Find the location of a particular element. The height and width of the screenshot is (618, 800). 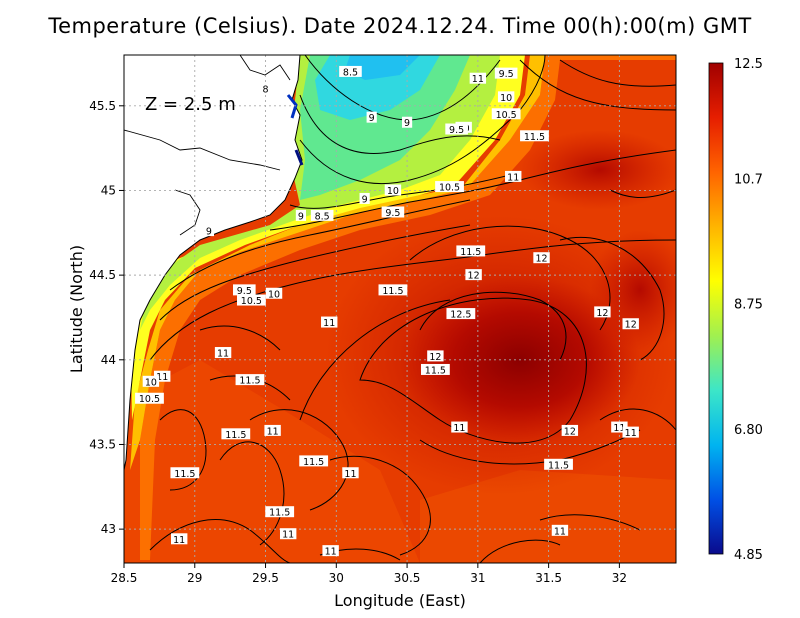

x-tick-label: 29 is located at coordinates (194, 578).